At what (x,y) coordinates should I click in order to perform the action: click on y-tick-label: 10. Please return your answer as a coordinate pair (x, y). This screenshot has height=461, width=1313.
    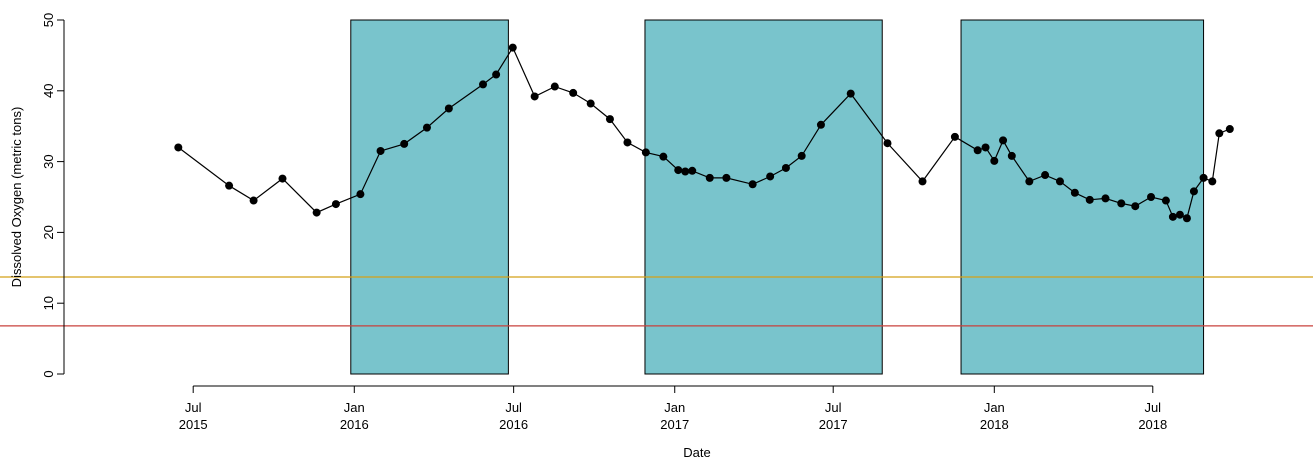
    Looking at the image, I should click on (48, 303).